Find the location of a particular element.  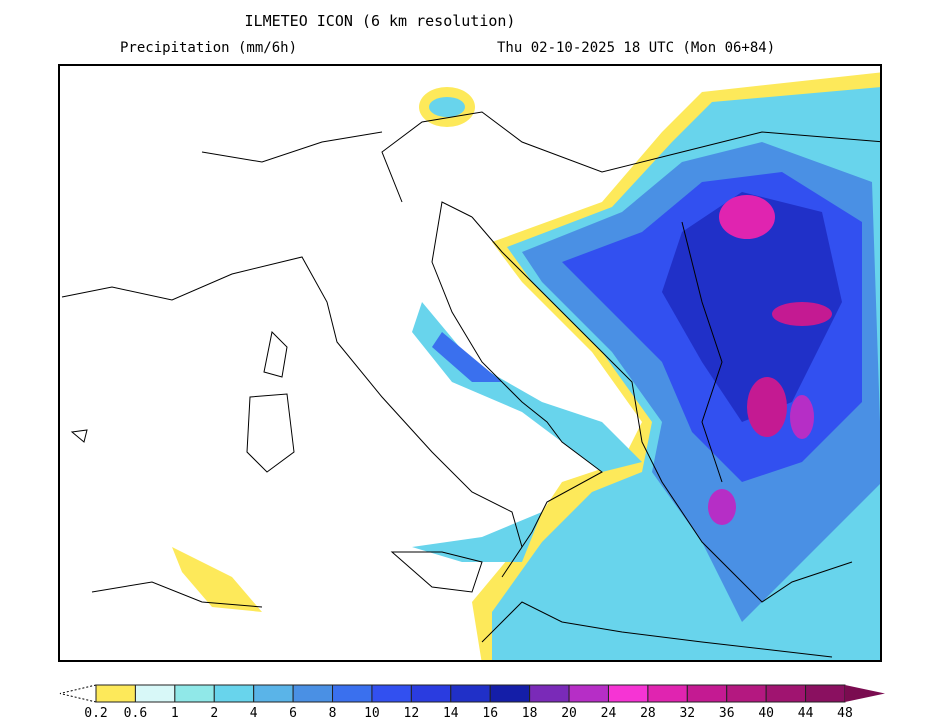

colorbar-label: 40 is located at coordinates (766, 713).